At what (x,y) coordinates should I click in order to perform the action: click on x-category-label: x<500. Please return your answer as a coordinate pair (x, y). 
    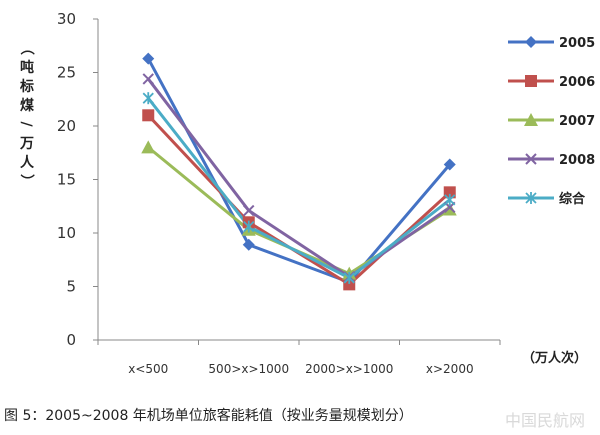
    Looking at the image, I should click on (148, 369).